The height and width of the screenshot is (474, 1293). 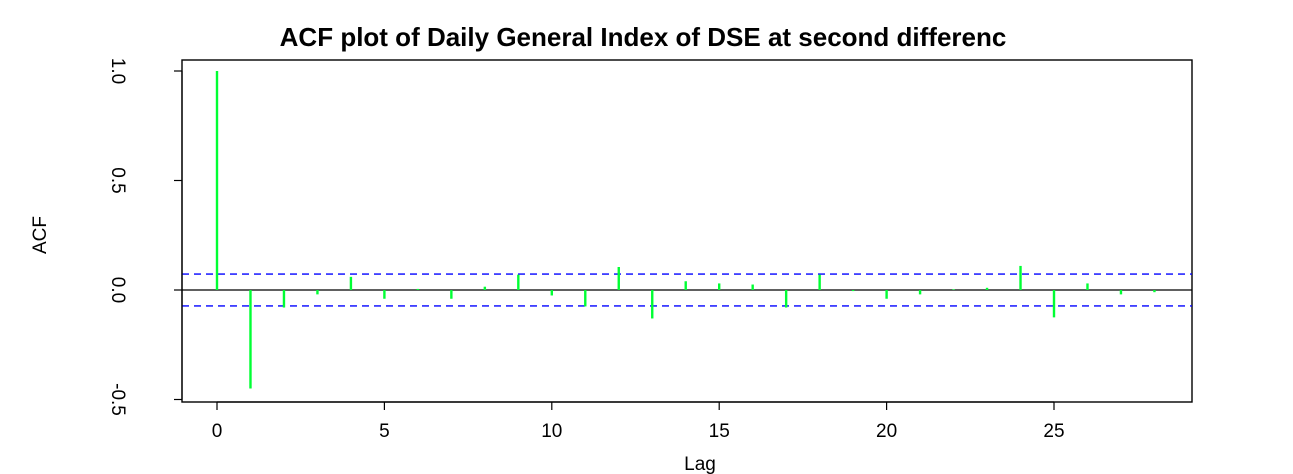 I want to click on y-tick-label: 1.0, so click(x=117, y=71).